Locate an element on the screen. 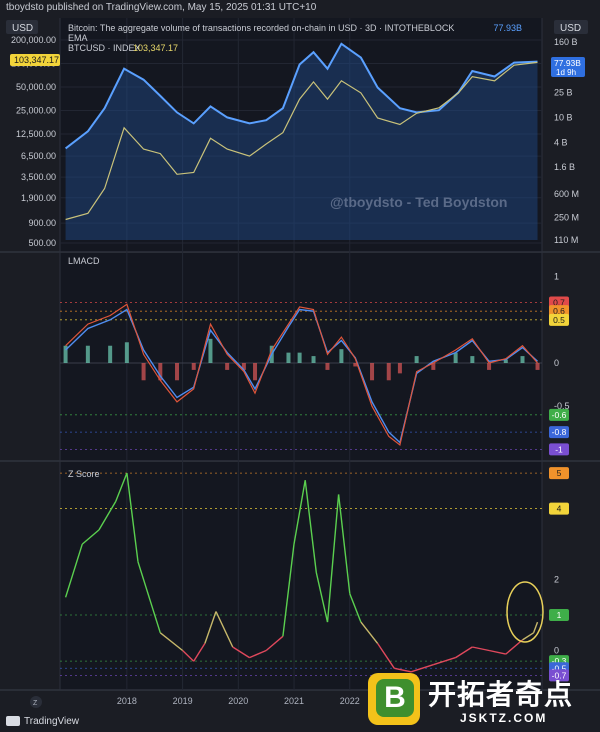  ema-label: EMA is located at coordinates (78, 38).